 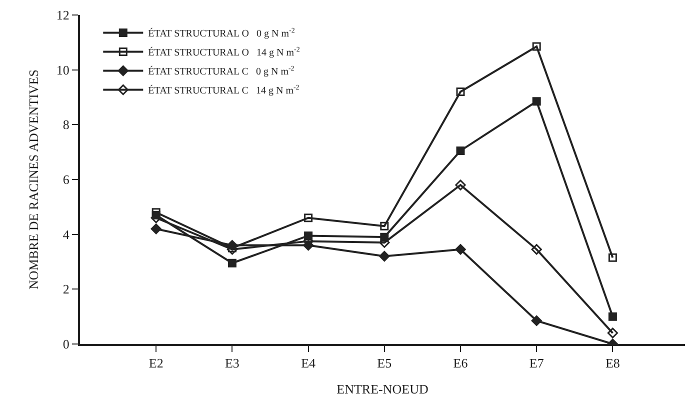 I want to click on y-axis-title: NOMBRE DE RACINES ADVENTIVES, so click(x=33, y=180).